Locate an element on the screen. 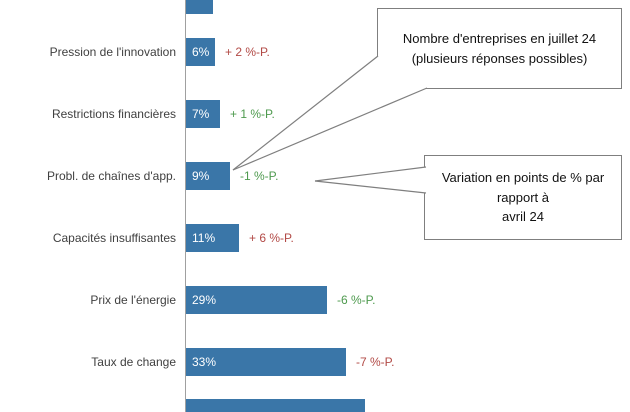  bar-row: Pression de l'innovation 6% + 2 %-P. is located at coordinates (315, 52).